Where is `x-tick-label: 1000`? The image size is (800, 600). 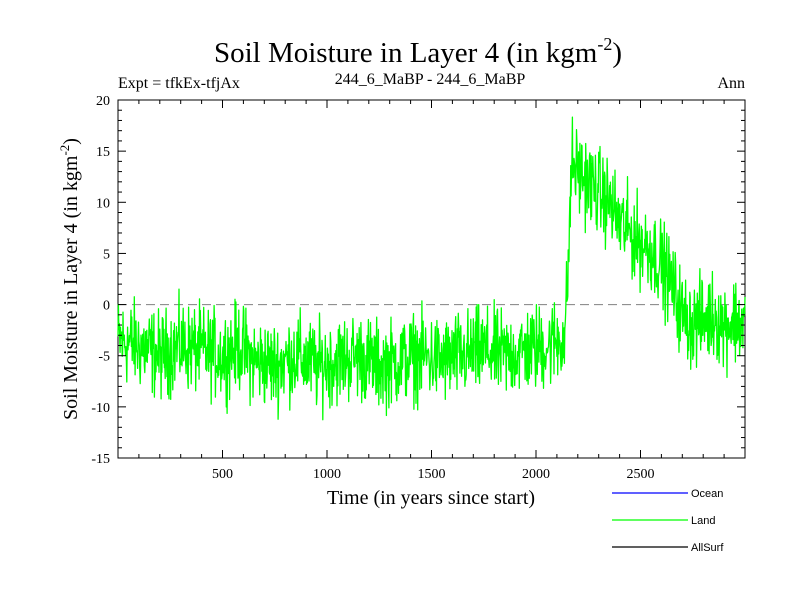 x-tick-label: 1000 is located at coordinates (327, 474).